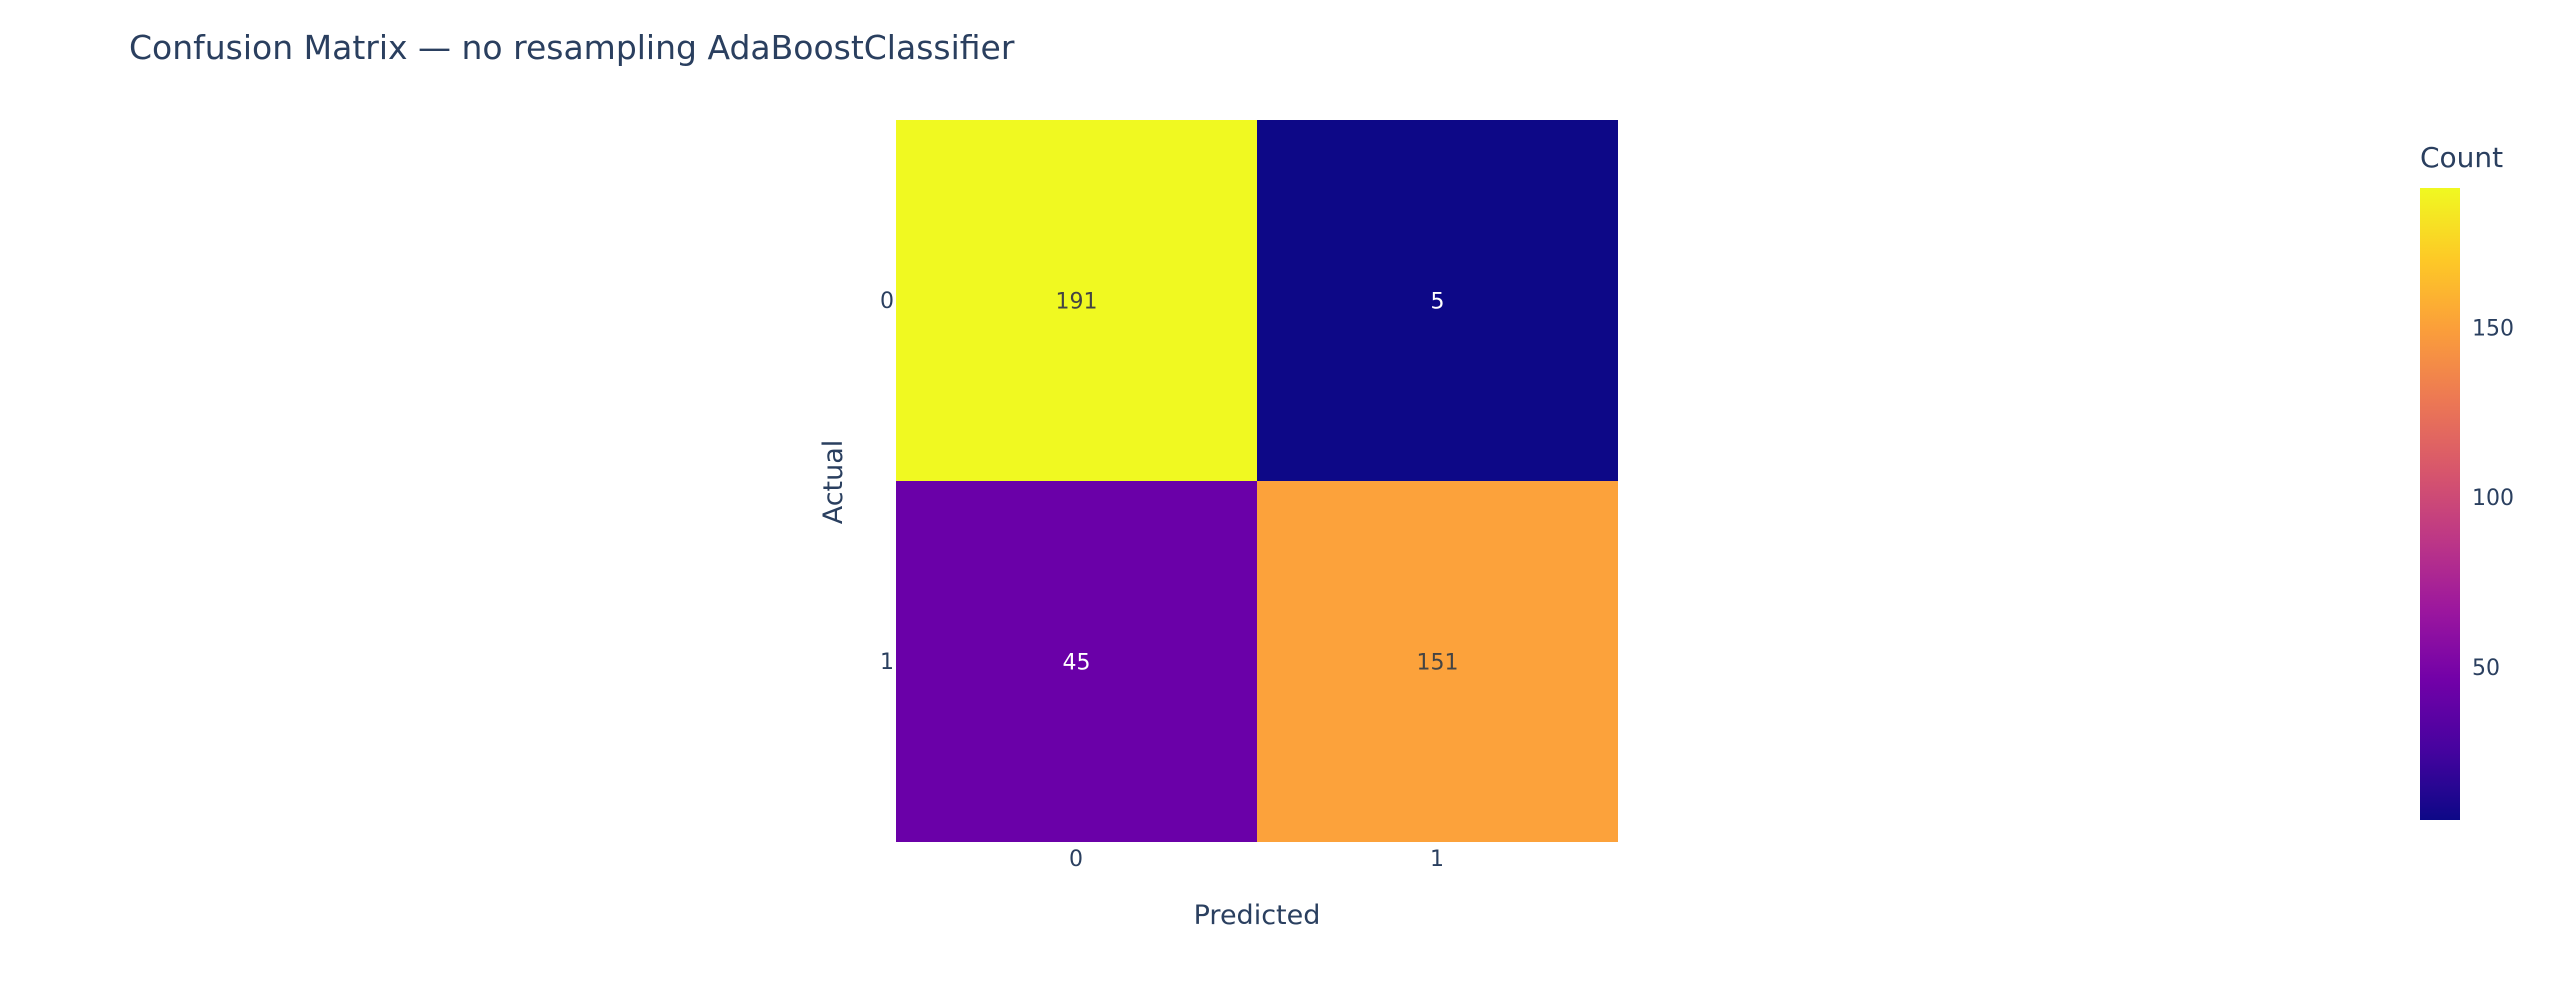  I want to click on heatmap-cell-r0-c1, so click(1437, 300).